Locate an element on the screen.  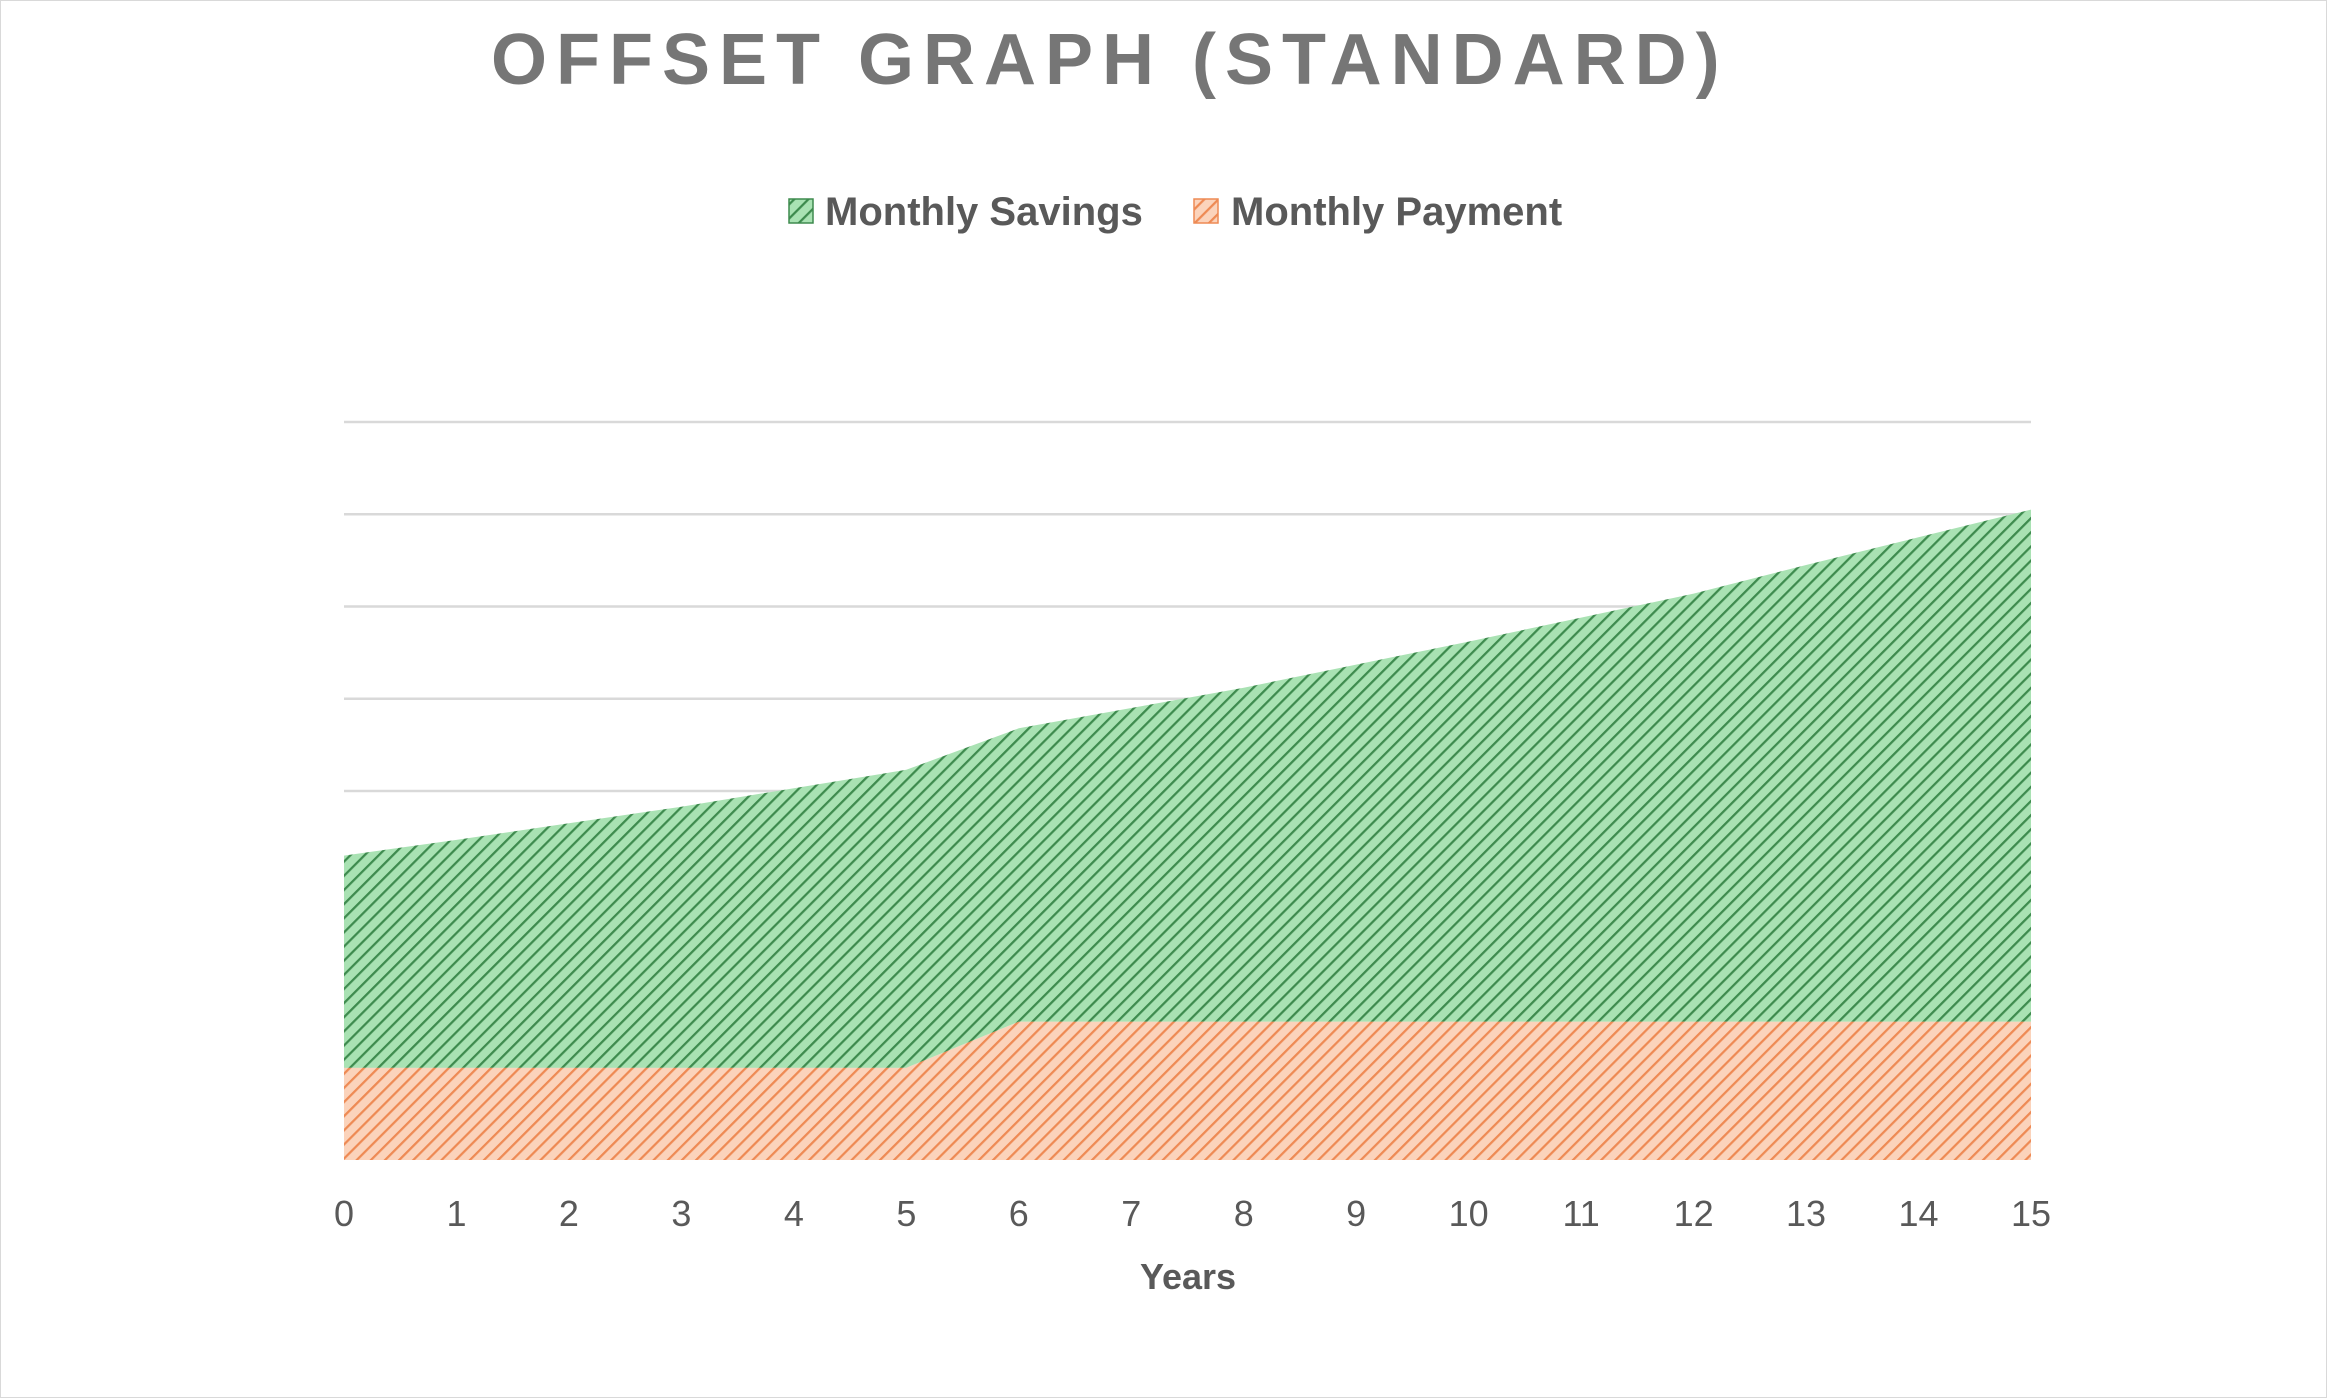
x-tick-label: 6 is located at coordinates (1019, 1213).